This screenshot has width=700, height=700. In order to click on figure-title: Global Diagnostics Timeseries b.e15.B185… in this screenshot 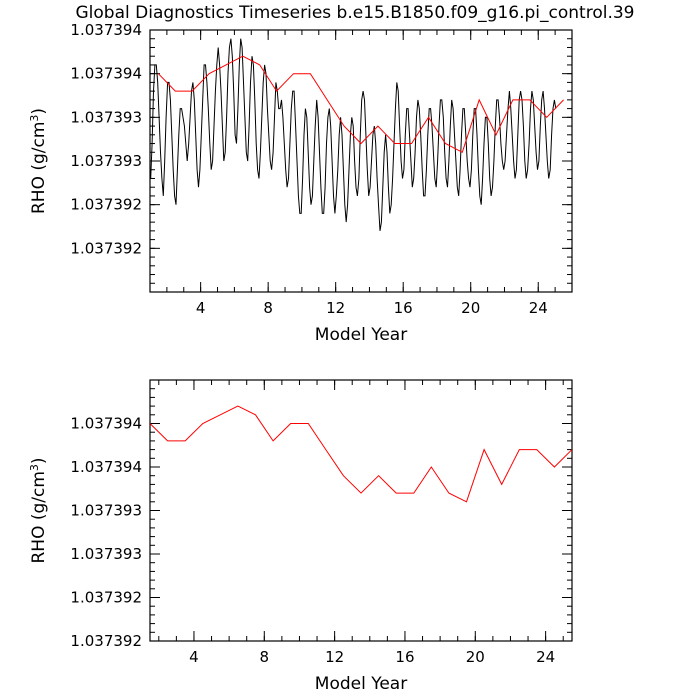, I will do `click(355, 13)`.